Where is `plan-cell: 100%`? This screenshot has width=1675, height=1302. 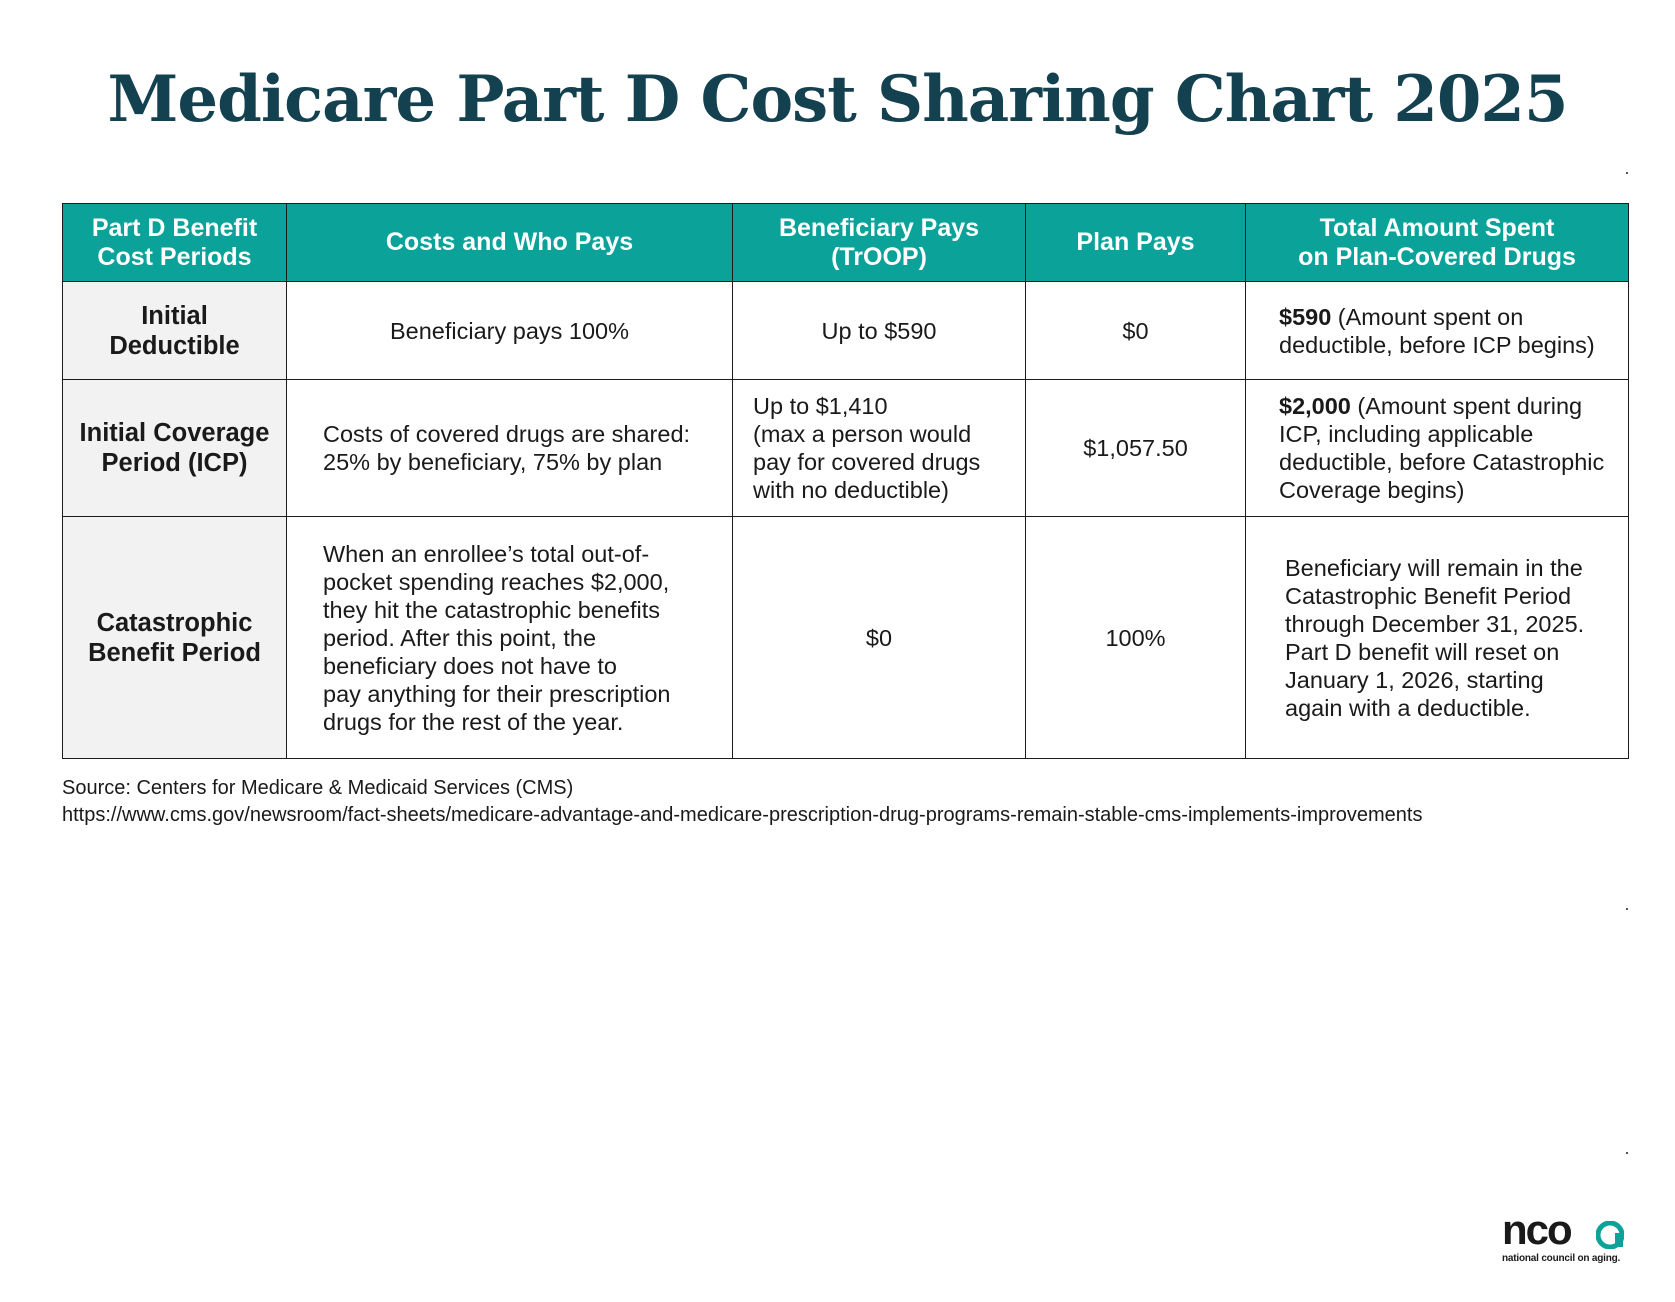 plan-cell: 100% is located at coordinates (1135, 637).